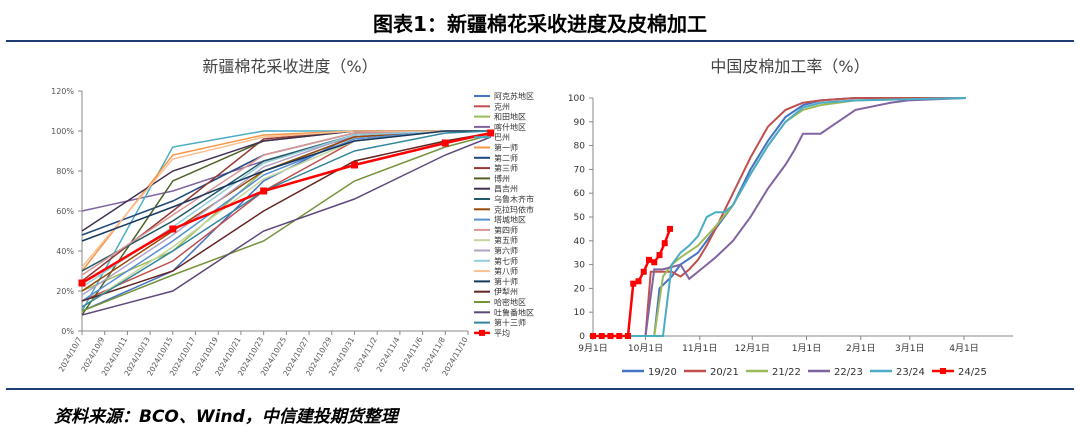 This screenshot has height=434, width=1080. I want to click on x-tick-label: 3月1日, so click(909, 348).